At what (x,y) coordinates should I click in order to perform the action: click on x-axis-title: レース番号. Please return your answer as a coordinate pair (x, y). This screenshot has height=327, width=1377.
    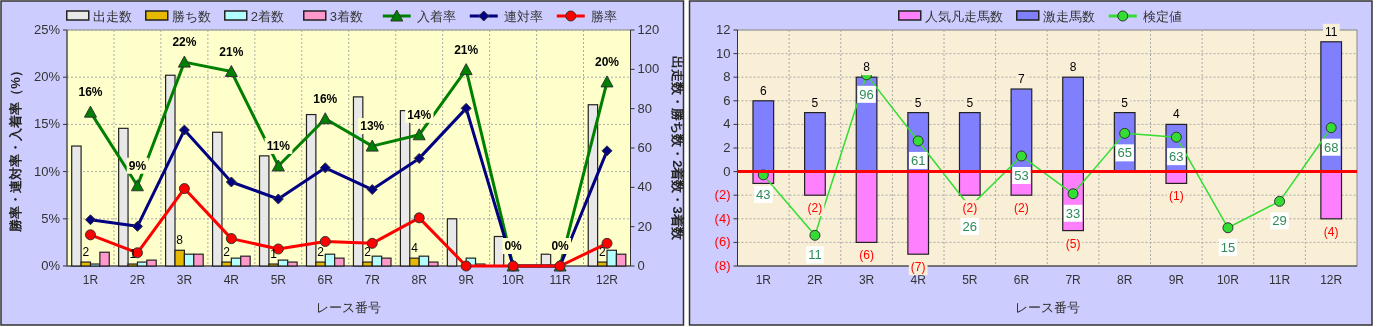
    Looking at the image, I should click on (349, 307).